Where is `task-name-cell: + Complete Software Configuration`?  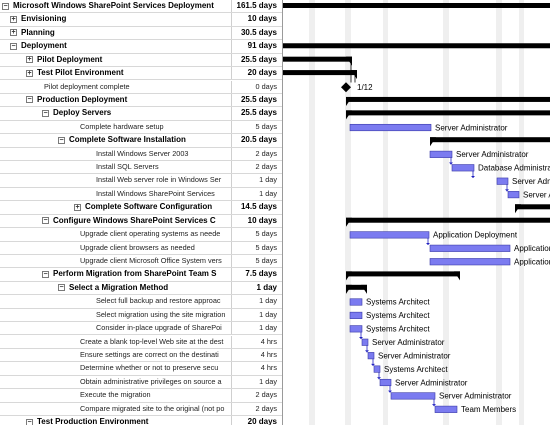 task-name-cell: + Complete Software Configuration is located at coordinates (116, 207).